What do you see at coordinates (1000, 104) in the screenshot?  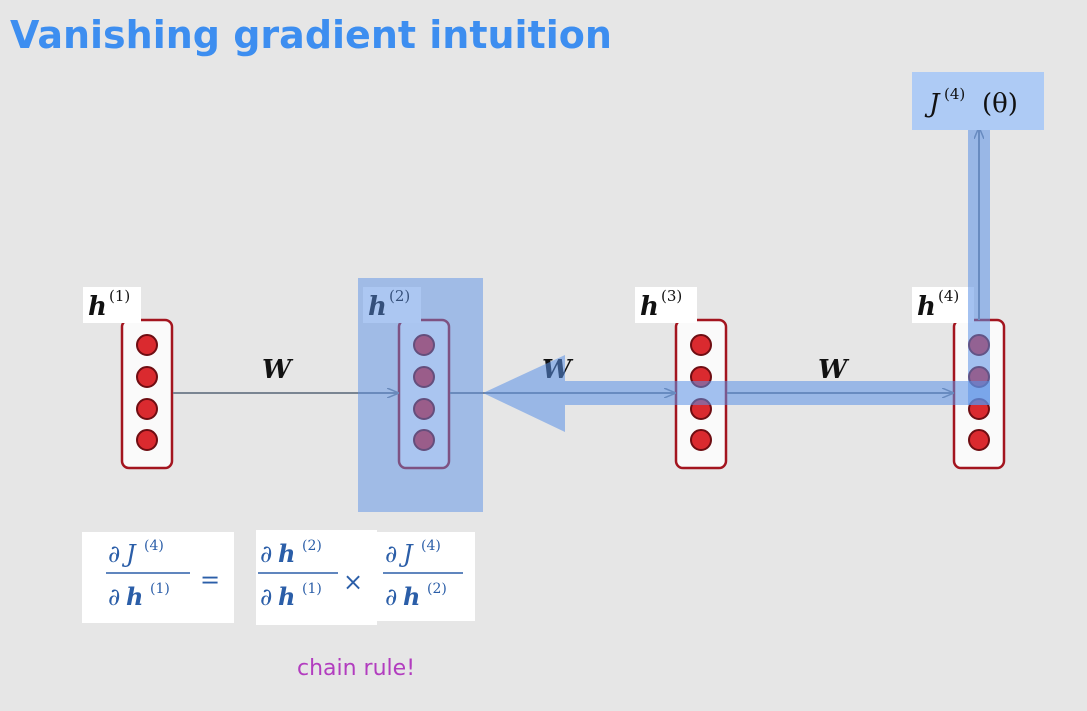 I see `output-arg: (θ)` at bounding box center [1000, 104].